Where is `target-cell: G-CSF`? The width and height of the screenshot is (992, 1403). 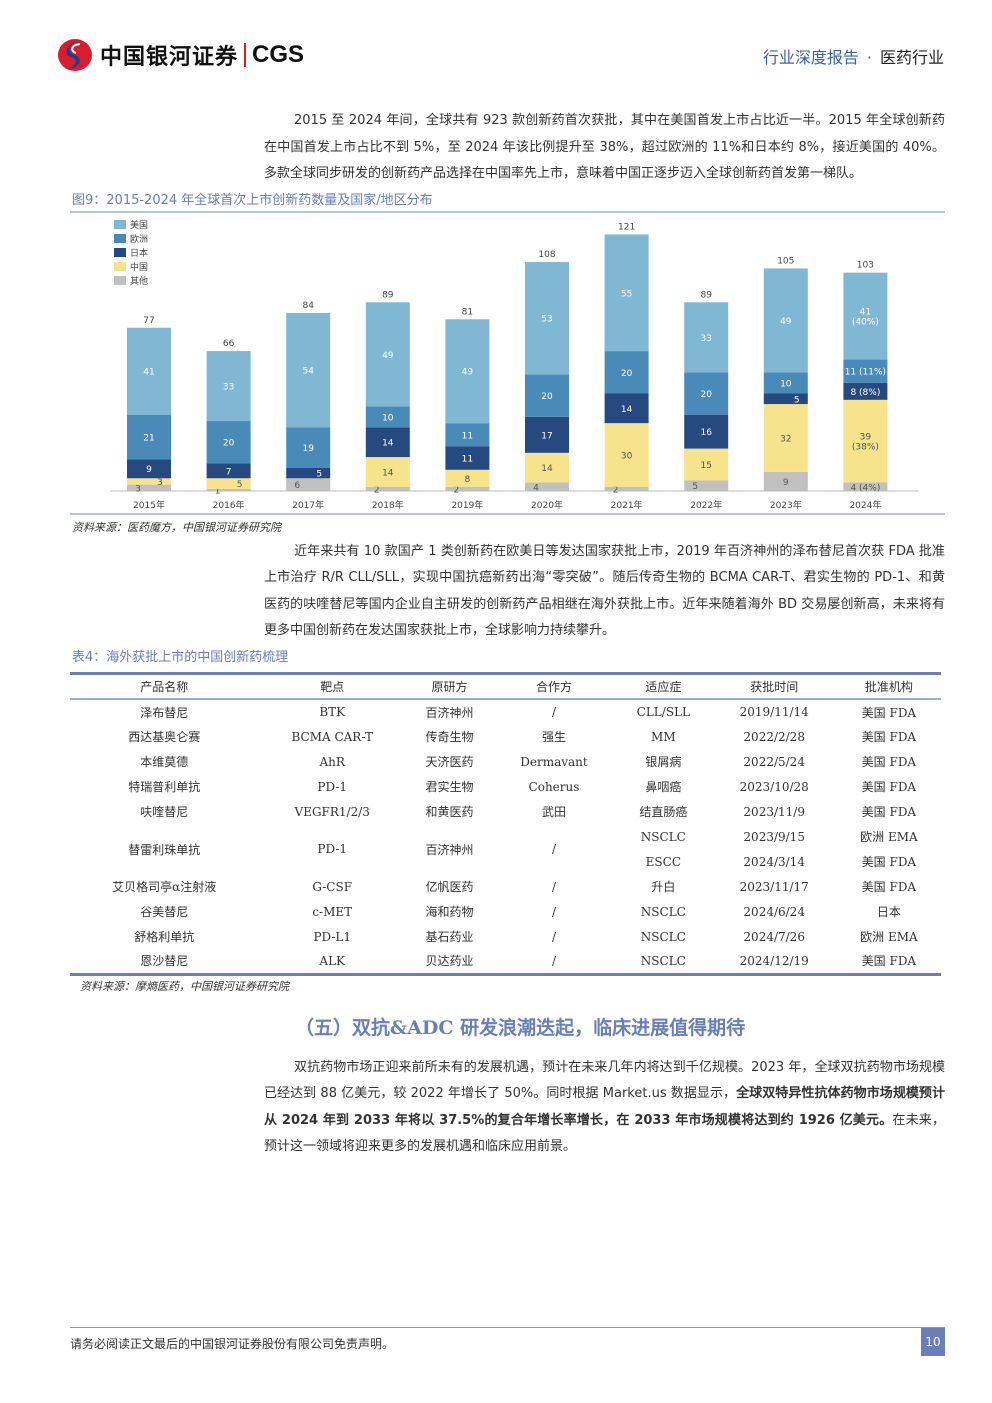
target-cell: G-CSF is located at coordinates (332, 886).